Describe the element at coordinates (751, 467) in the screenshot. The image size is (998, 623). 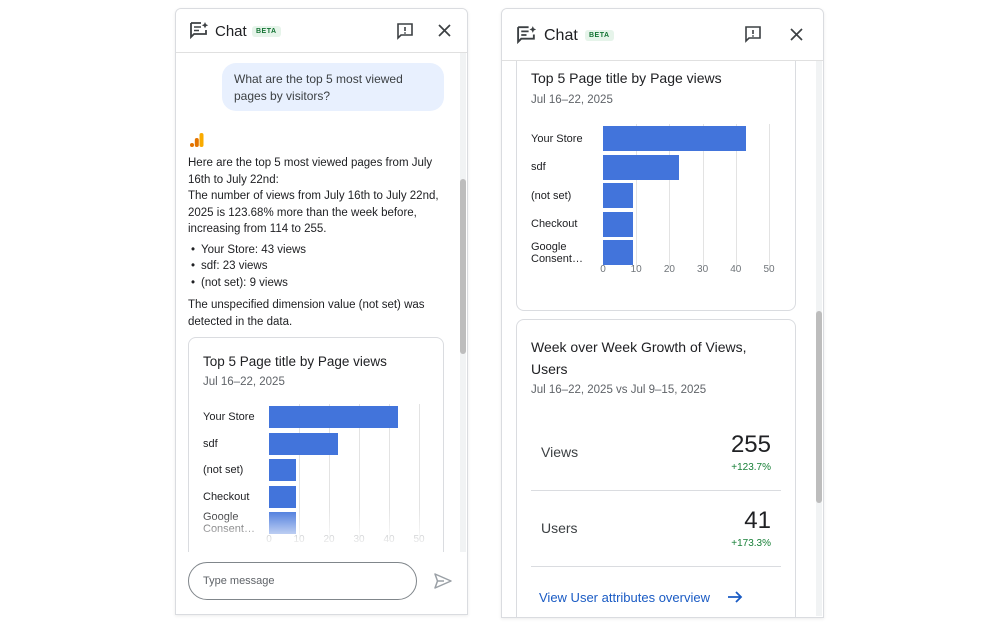
I see `metric-delta-views: +123.7%` at that location.